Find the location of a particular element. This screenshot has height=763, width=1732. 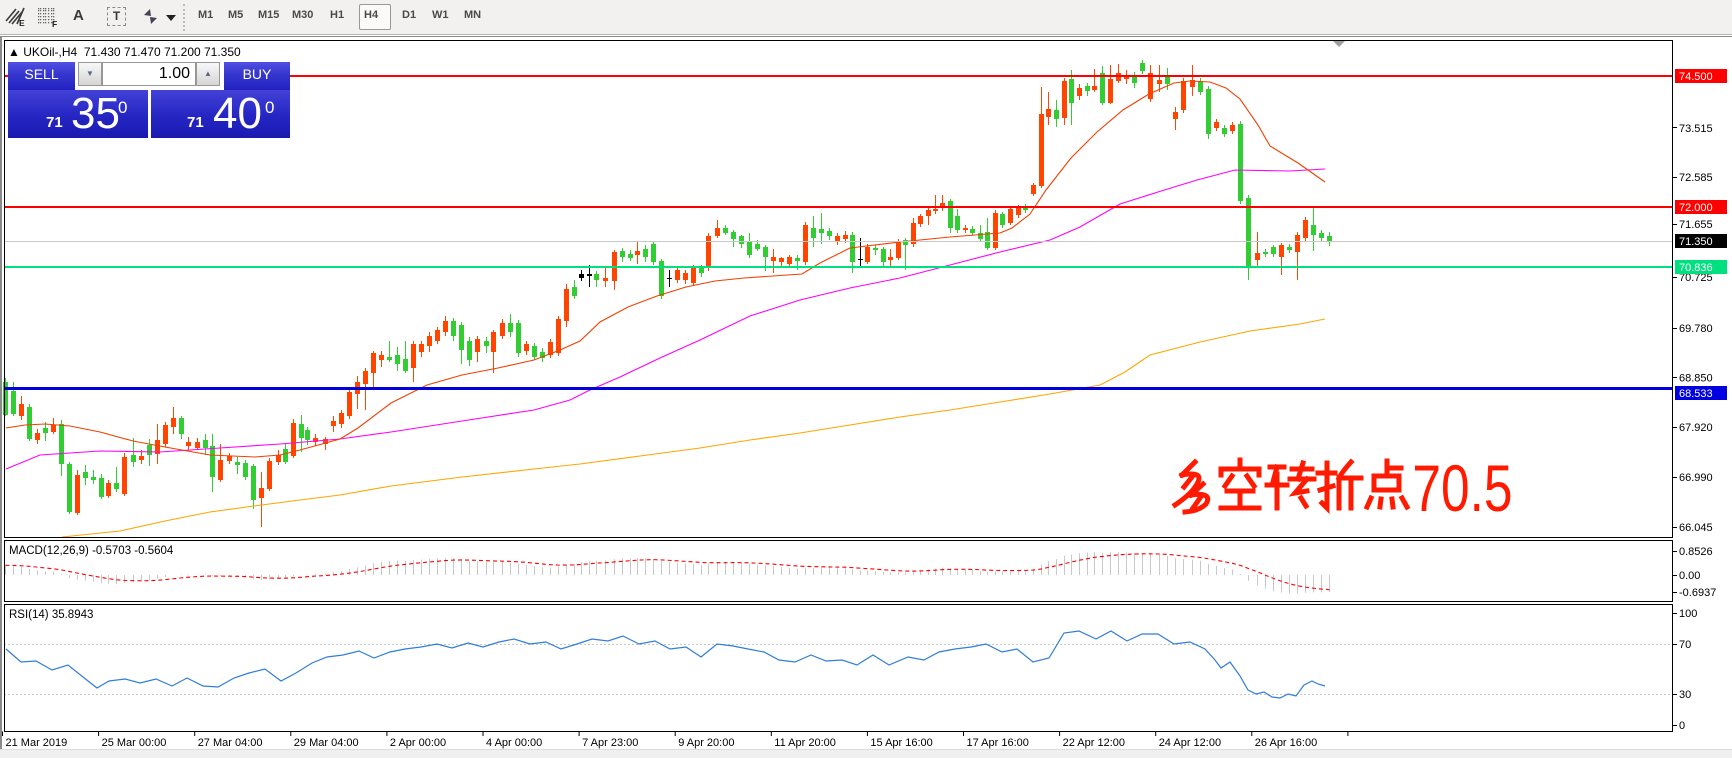

svg-text: 66.045 is located at coordinates (1696, 528).